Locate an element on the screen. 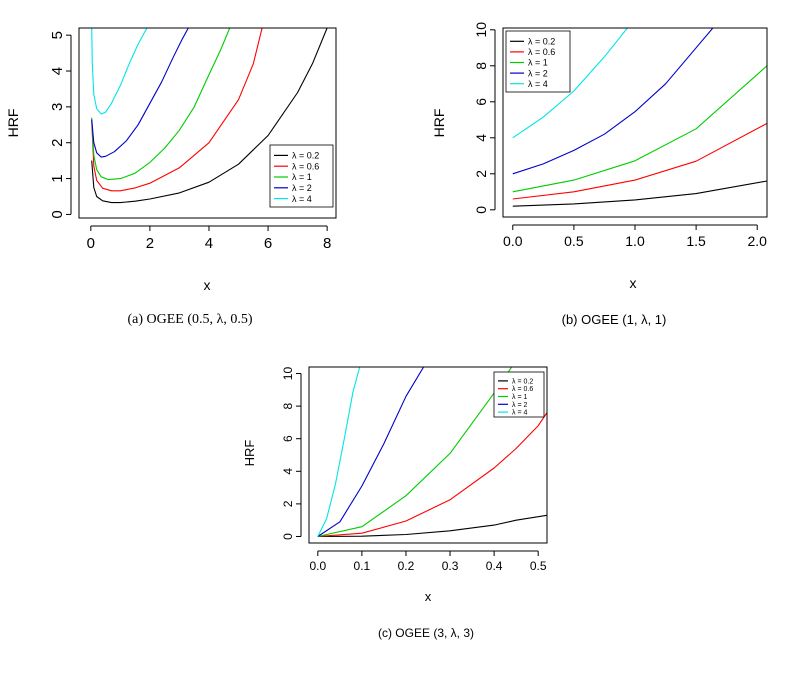 The width and height of the screenshot is (798, 684). x-tick-label: 0.1 is located at coordinates (362, 566).